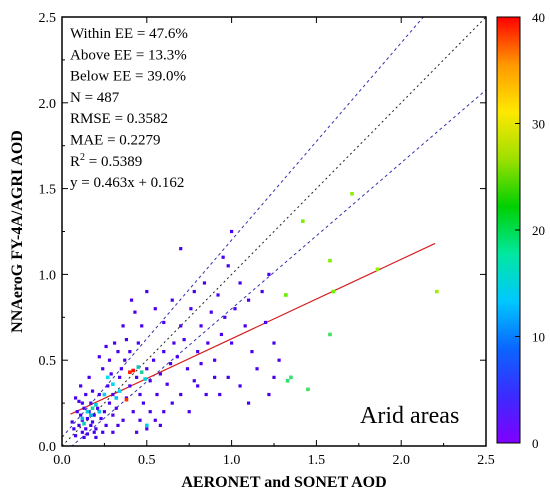  I want to click on colorbar-tick-label: 20, so click(538, 230).